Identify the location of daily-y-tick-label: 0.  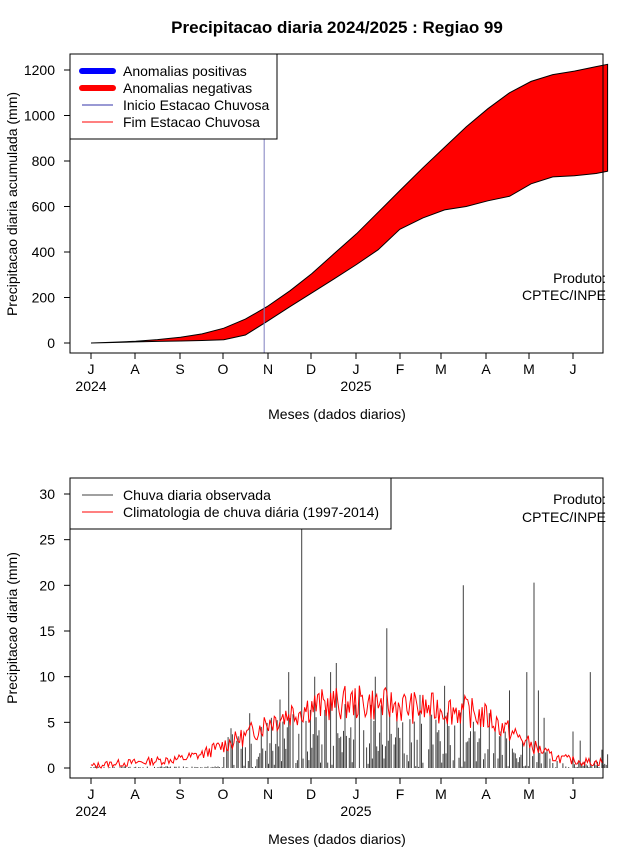
(51, 768).